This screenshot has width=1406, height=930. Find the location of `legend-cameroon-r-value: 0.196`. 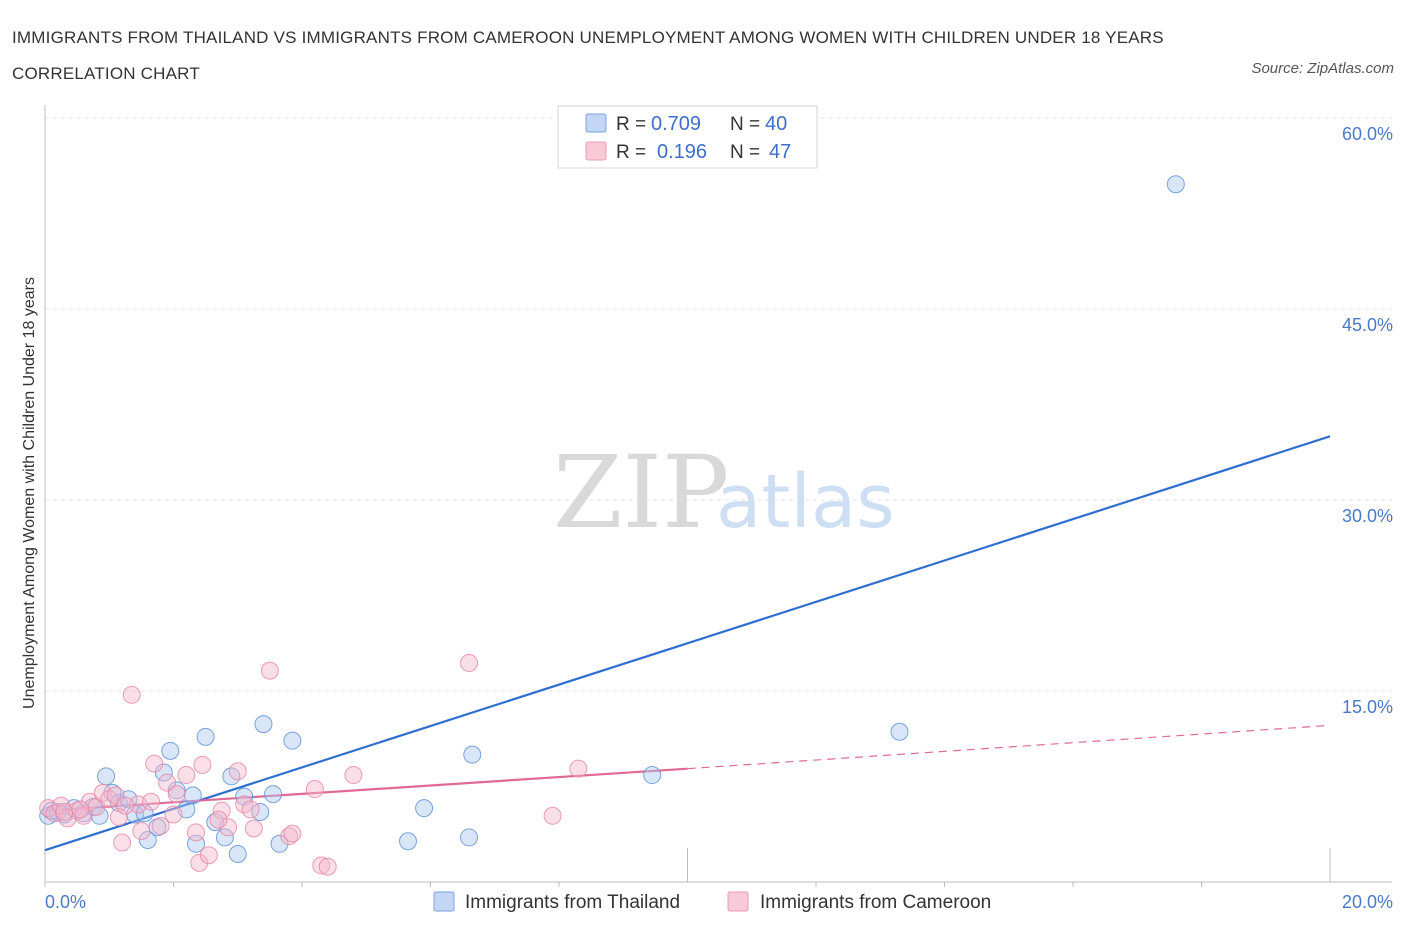

legend-cameroon-r-value: 0.196 is located at coordinates (682, 152).